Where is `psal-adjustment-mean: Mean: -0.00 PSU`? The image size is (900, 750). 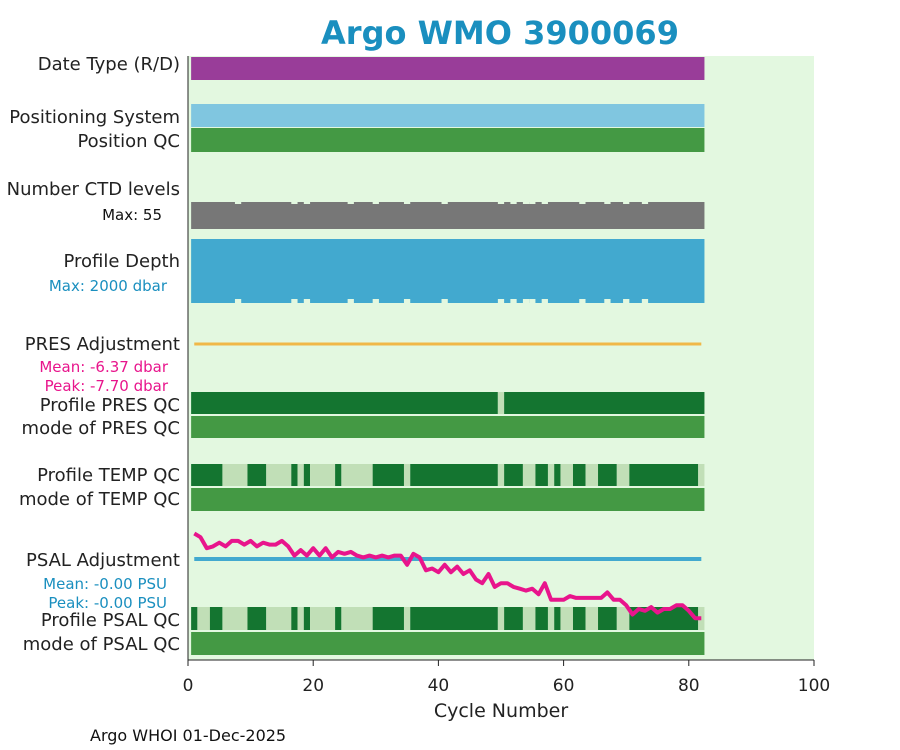
psal-adjustment-mean: Mean: -0.00 PSU is located at coordinates (105, 584).